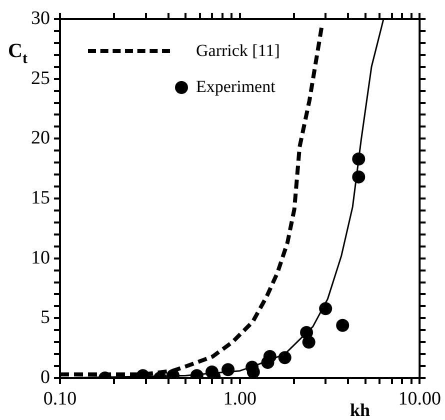 The width and height of the screenshot is (445, 420). What do you see at coordinates (40, 138) in the screenshot?
I see `y-tick-label: 20` at bounding box center [40, 138].